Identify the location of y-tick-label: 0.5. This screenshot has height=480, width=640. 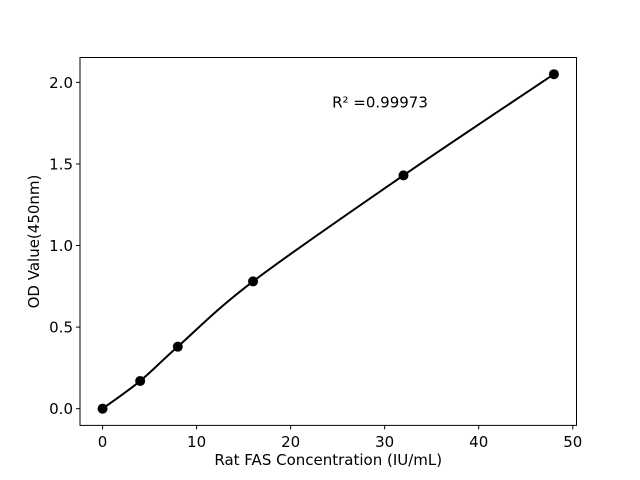
(61, 328).